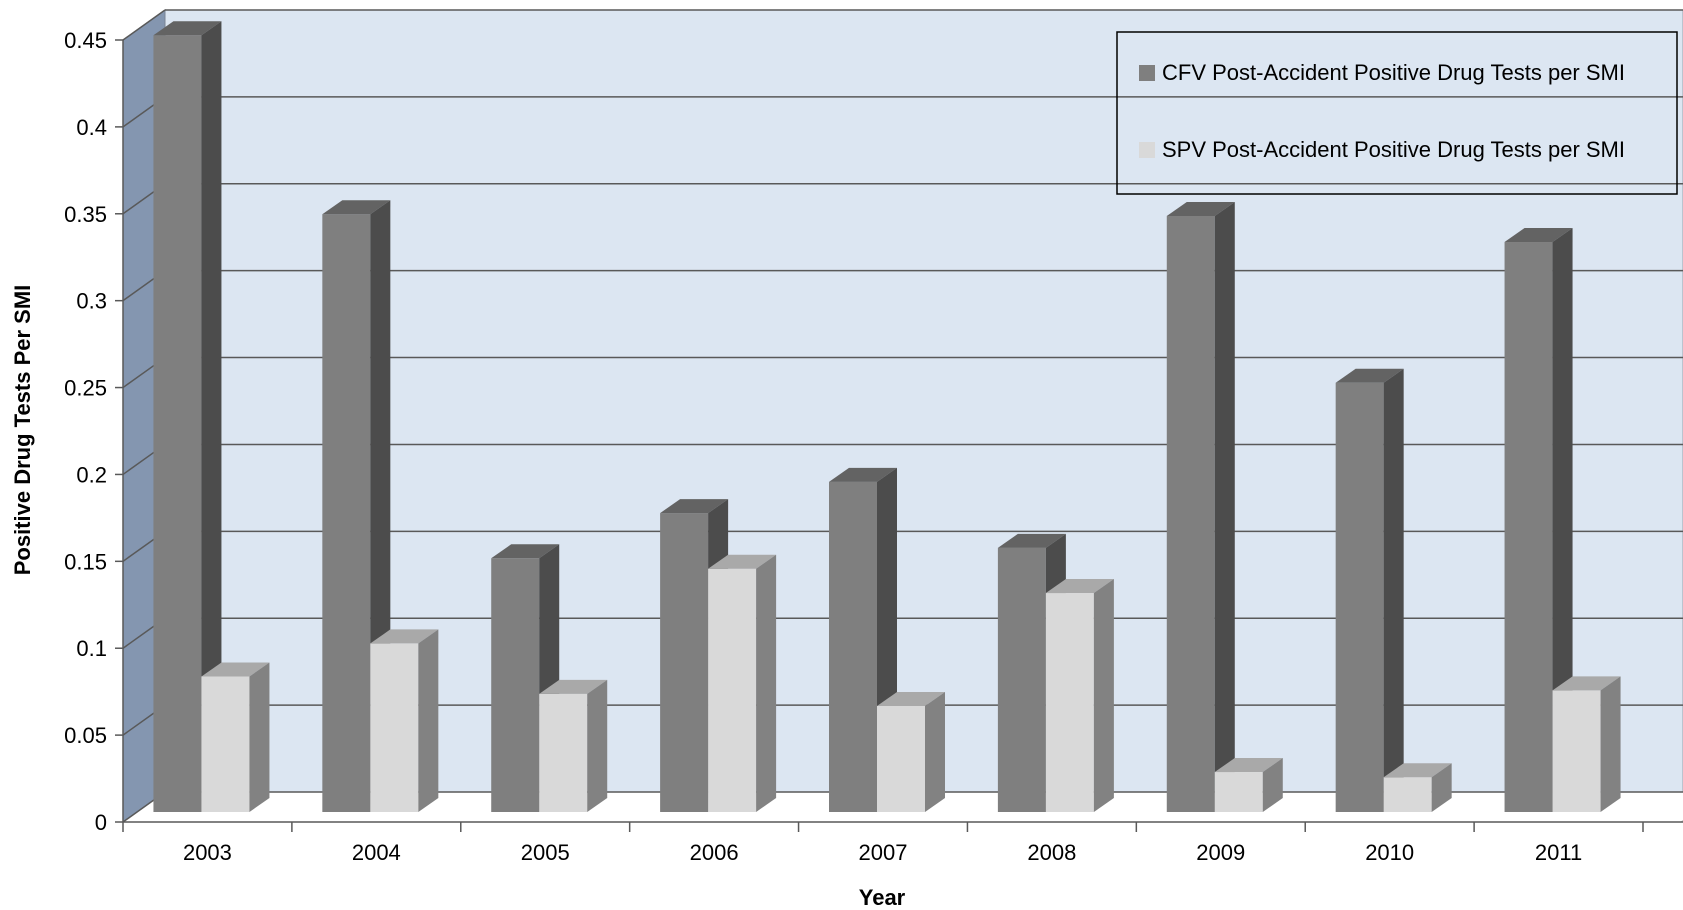  I want to click on x-tick-label: 2005, so click(545, 852).